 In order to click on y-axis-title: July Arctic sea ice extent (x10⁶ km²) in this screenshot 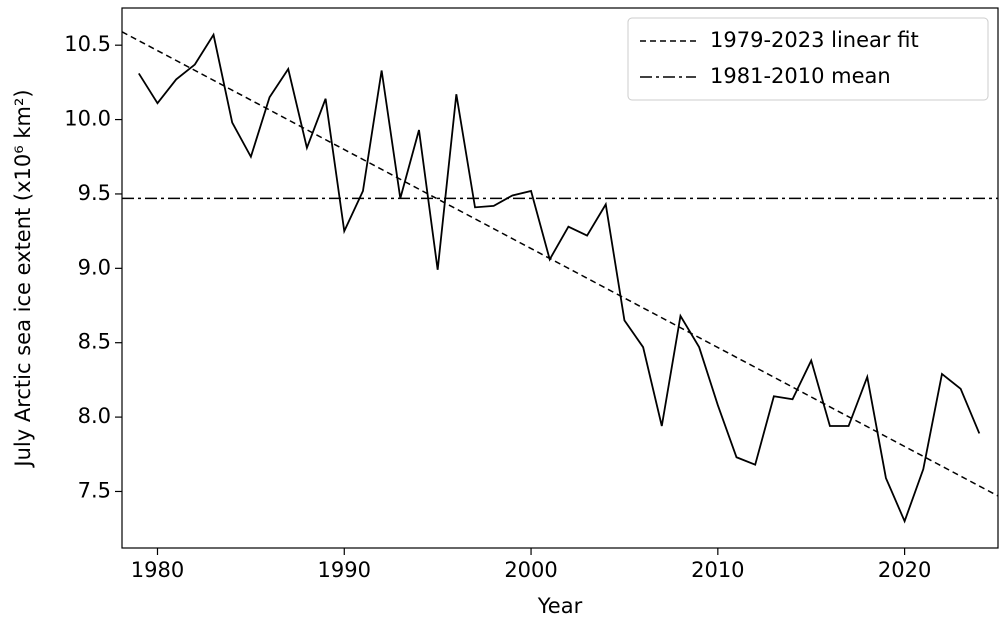, I will do `click(23, 278)`.